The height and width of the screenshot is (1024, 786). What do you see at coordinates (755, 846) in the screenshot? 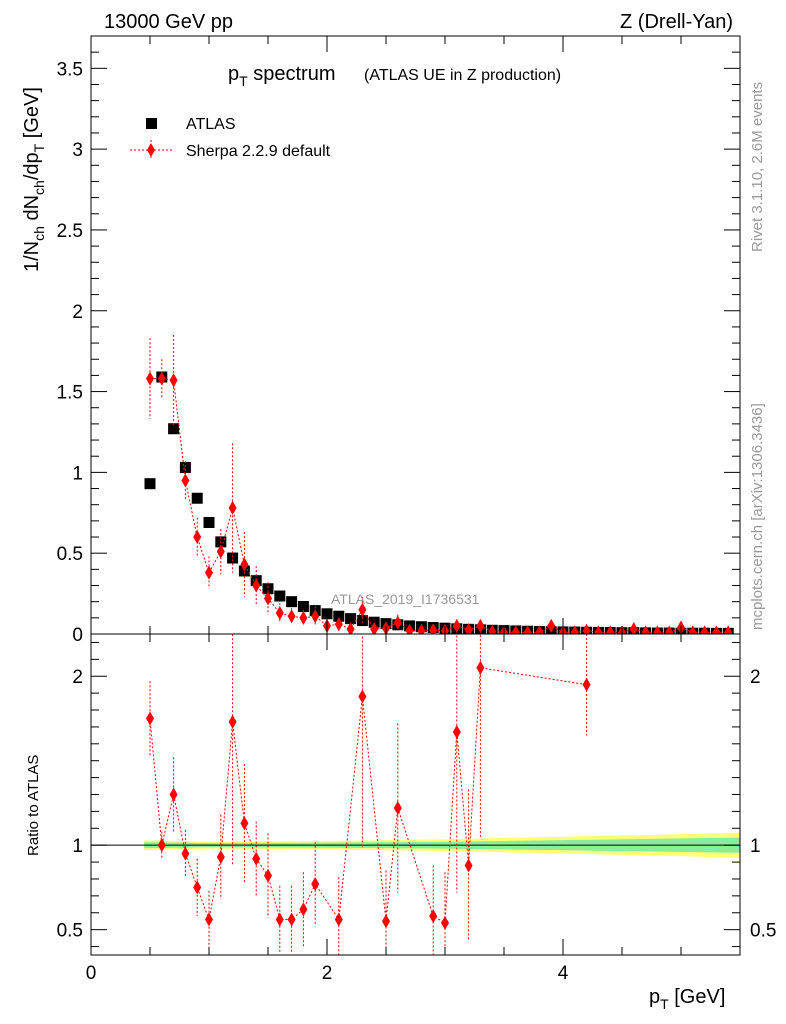
I see `ratio-ytick-label-right: 1` at bounding box center [755, 846].